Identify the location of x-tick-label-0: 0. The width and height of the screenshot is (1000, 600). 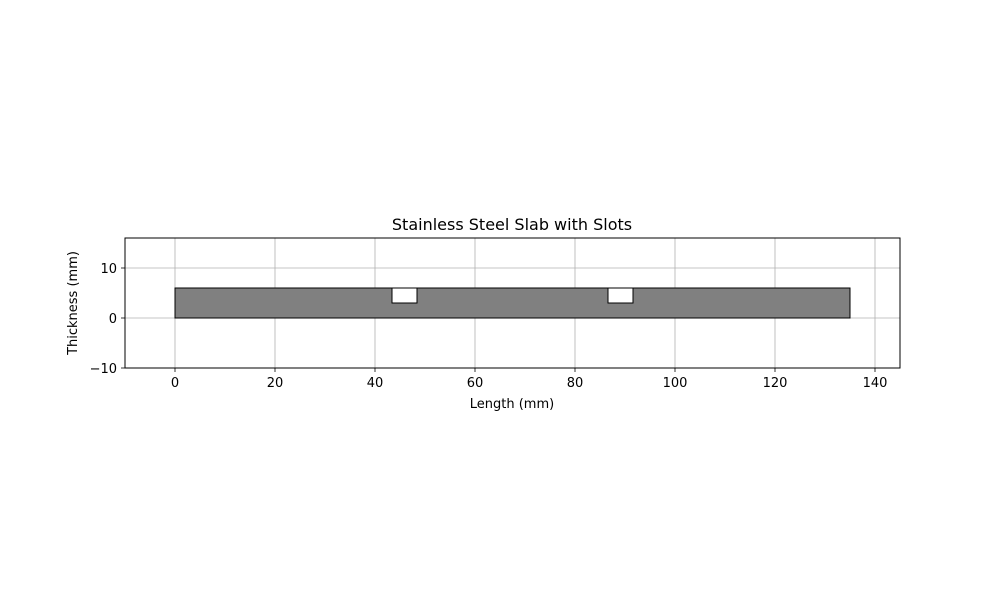
(175, 383).